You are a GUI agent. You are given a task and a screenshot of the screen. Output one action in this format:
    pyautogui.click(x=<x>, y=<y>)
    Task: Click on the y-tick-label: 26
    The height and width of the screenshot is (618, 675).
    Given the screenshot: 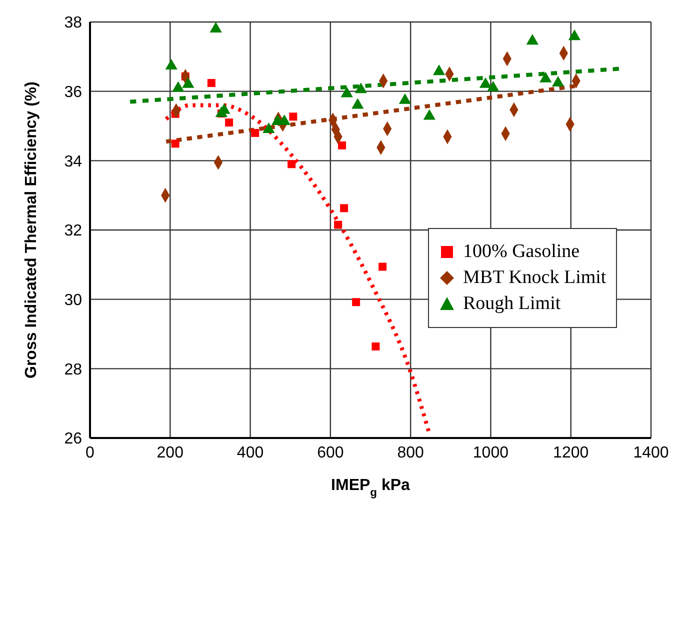 What is the action you would take?
    pyautogui.click(x=73, y=439)
    